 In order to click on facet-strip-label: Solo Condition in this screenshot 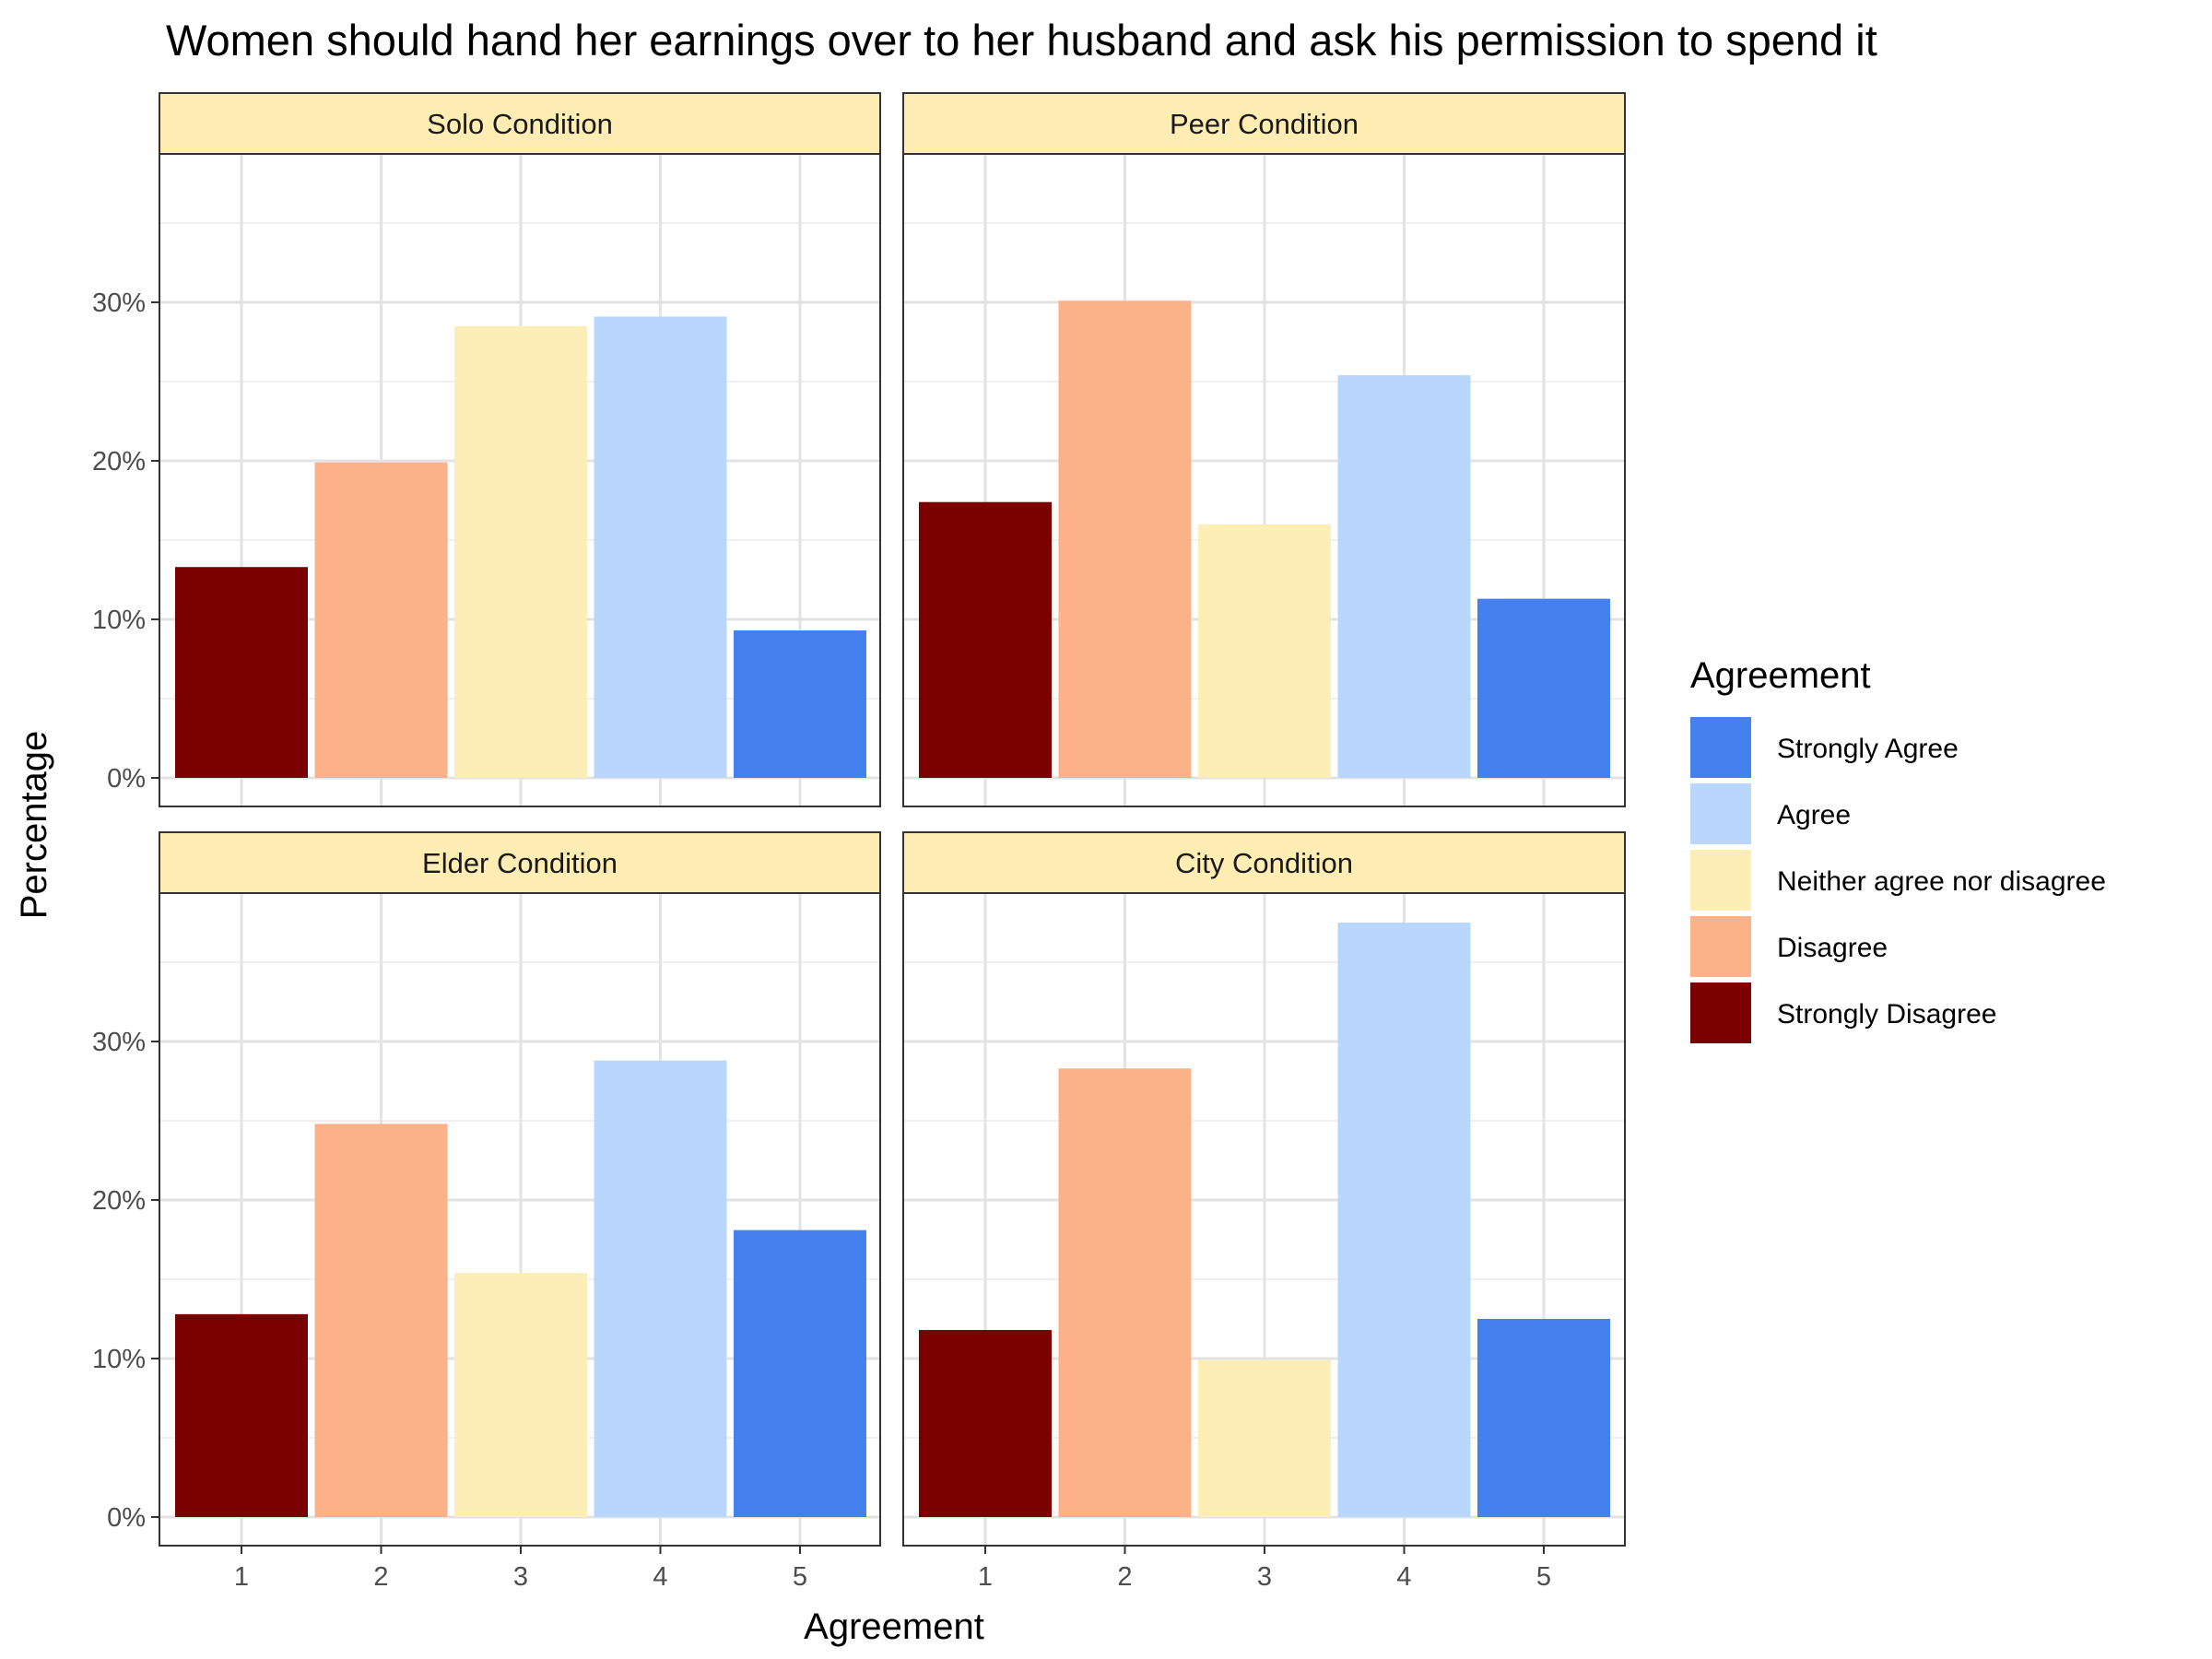, I will do `click(520, 124)`.